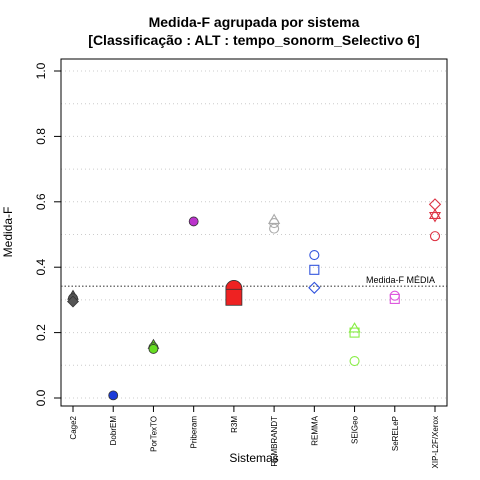 The height and width of the screenshot is (480, 480). I want to click on x-tick-label: REMBRANDT, so click(274, 441).